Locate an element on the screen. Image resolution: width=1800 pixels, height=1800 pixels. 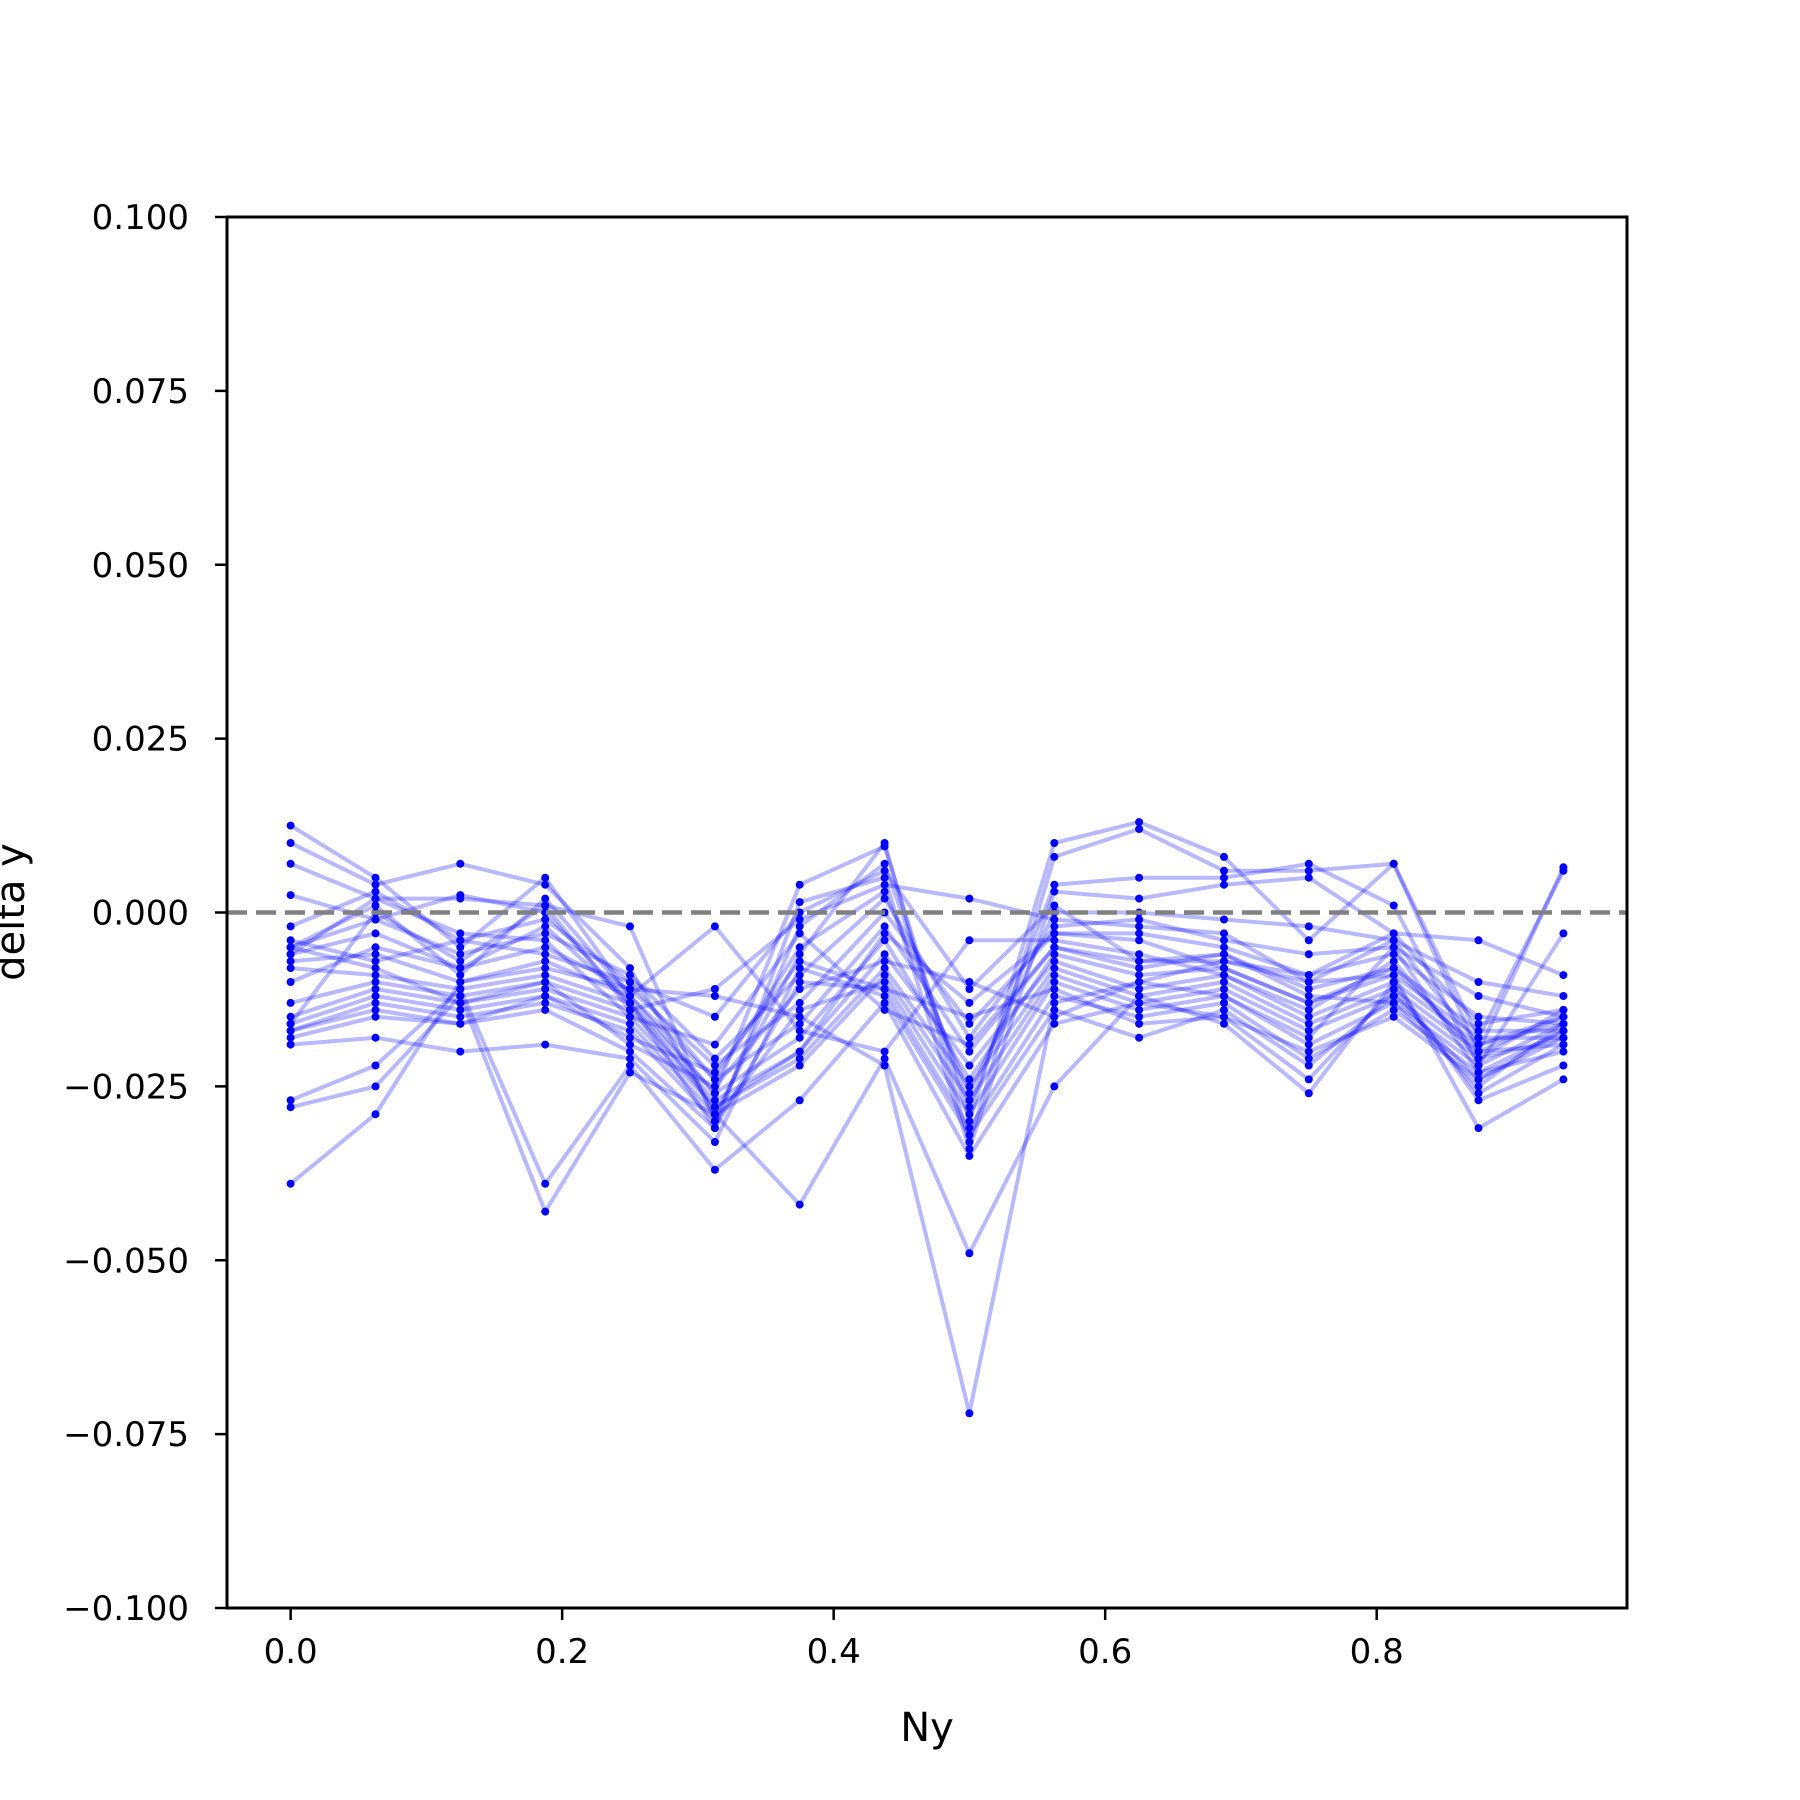
y-tick-label: −0.025 is located at coordinates (126, 1087).